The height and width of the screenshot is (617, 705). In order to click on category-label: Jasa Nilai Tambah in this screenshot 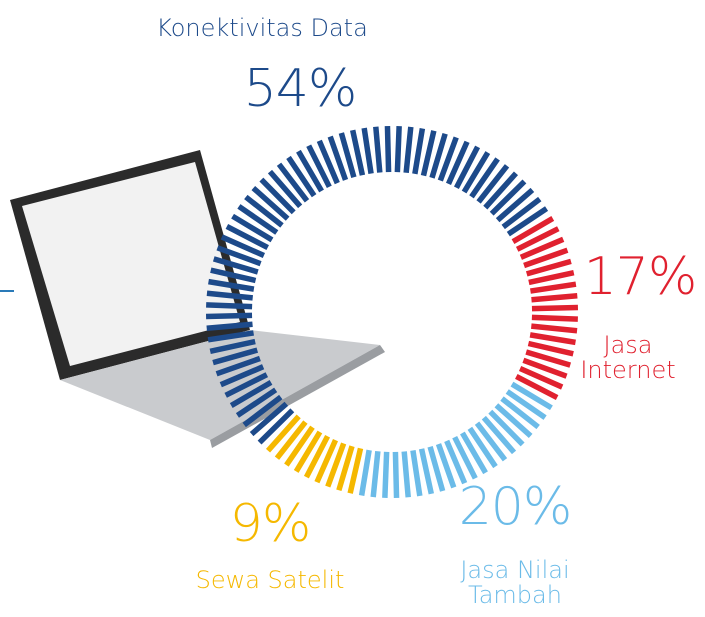, I will do `click(515, 583)`.